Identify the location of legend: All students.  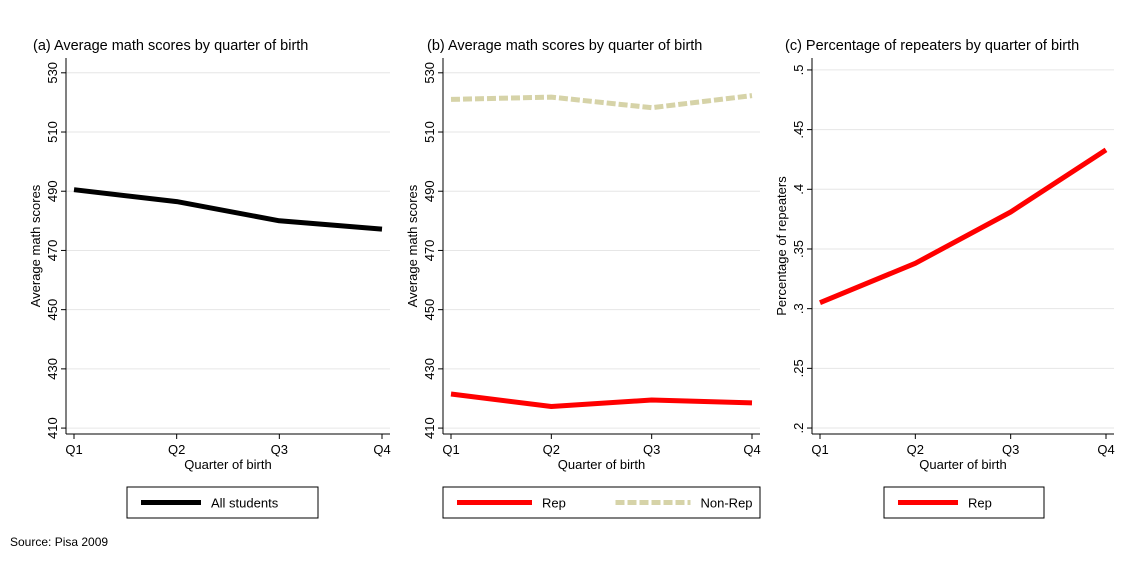
(222, 502).